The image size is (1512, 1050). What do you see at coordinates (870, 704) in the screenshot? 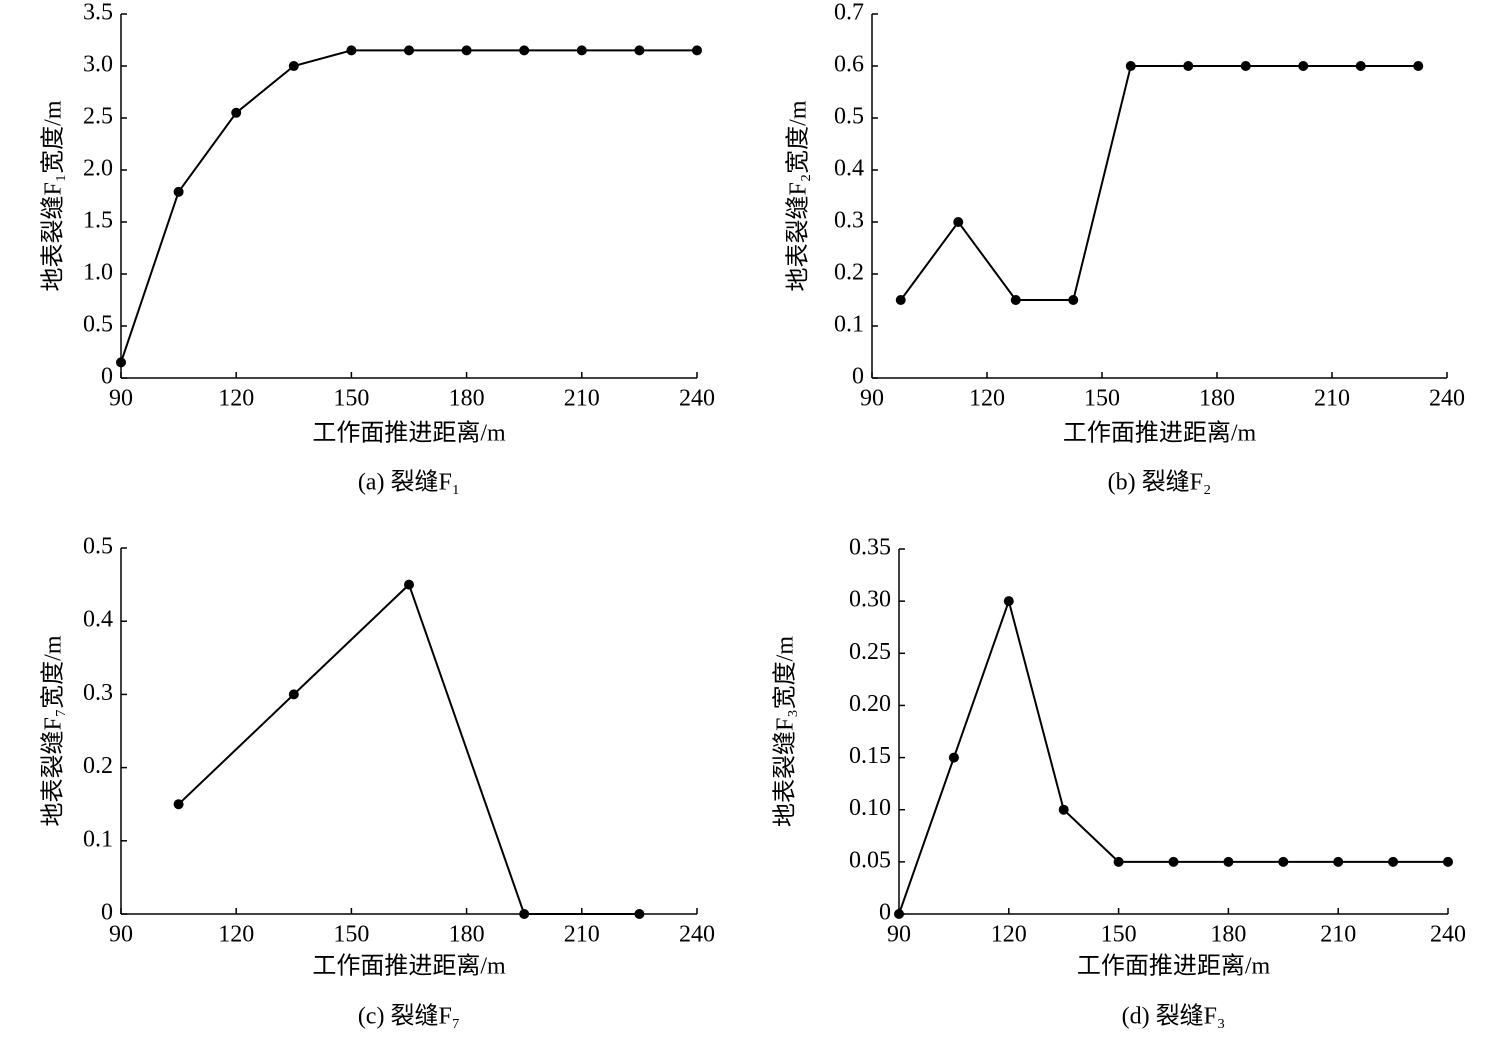
I see `y-tick-label: 0.20` at bounding box center [870, 704].